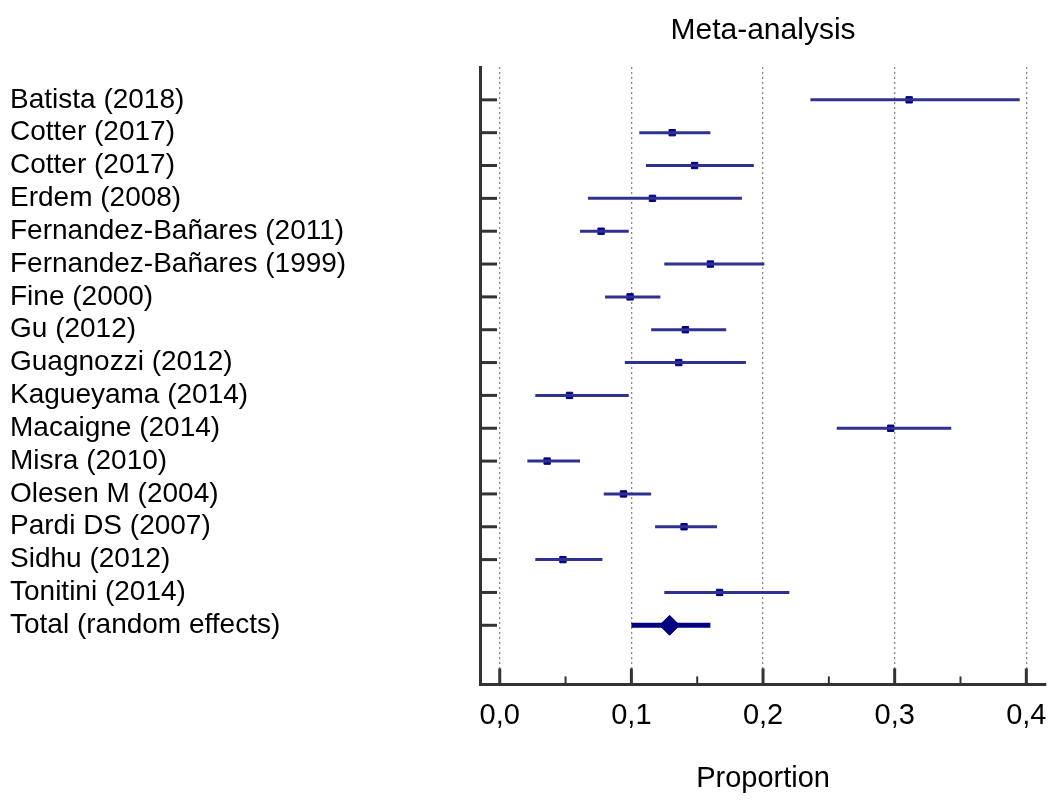  Describe the element at coordinates (98, 591) in the screenshot. I see `y-tick-label: Tonitini (2014)` at that location.